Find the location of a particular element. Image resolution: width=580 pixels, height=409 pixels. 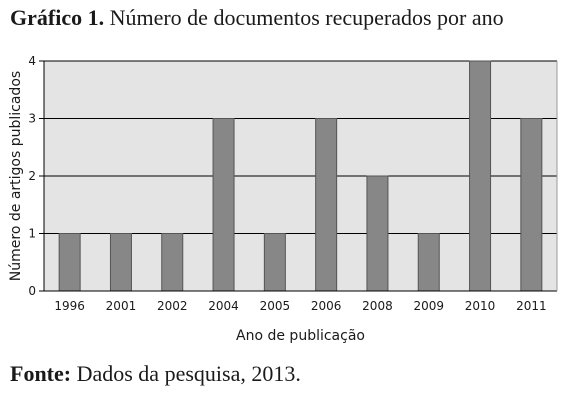

x-tick-label: 1996 is located at coordinates (69, 306).